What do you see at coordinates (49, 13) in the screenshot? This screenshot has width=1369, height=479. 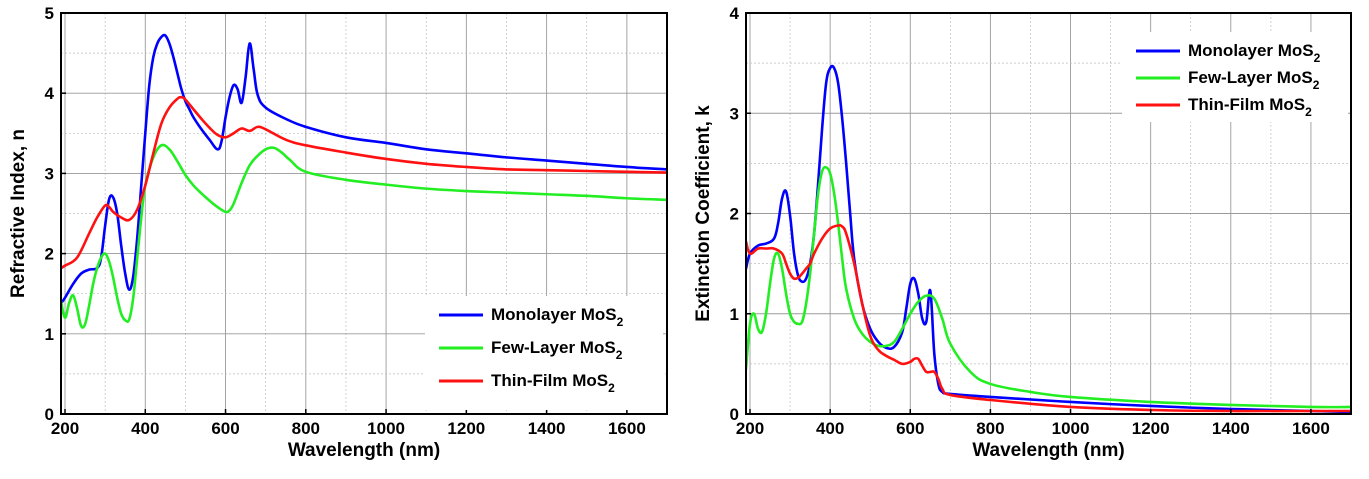 I see `y-tick-label: 5` at bounding box center [49, 13].